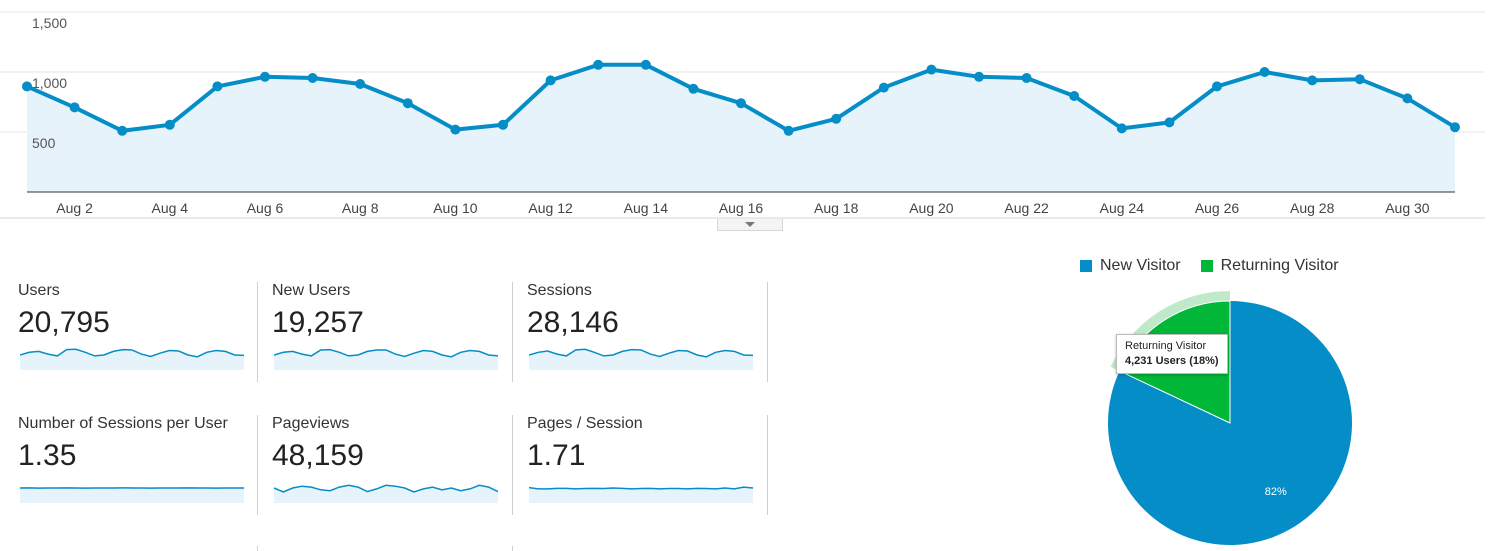 The width and height of the screenshot is (1500, 551). I want to click on metric-pages-per-session: Pages / Session 1.71, so click(647, 465).